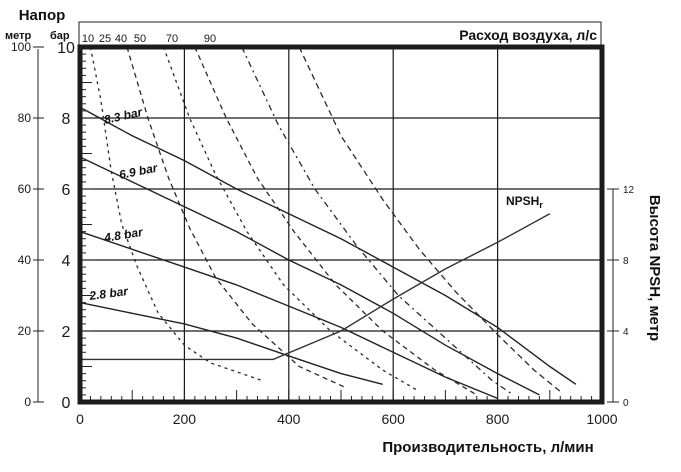 This screenshot has width=681, height=472. What do you see at coordinates (27, 224) in the screenshot?
I see `meter-axis-ticks: 0 20 40 60 80 100` at bounding box center [27, 224].